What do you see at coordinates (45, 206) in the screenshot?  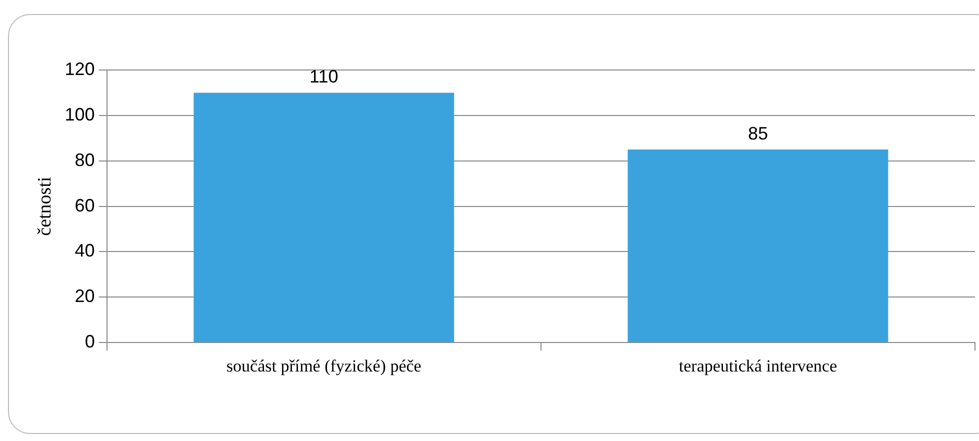 I see `y-axis-title: četnosti` at bounding box center [45, 206].